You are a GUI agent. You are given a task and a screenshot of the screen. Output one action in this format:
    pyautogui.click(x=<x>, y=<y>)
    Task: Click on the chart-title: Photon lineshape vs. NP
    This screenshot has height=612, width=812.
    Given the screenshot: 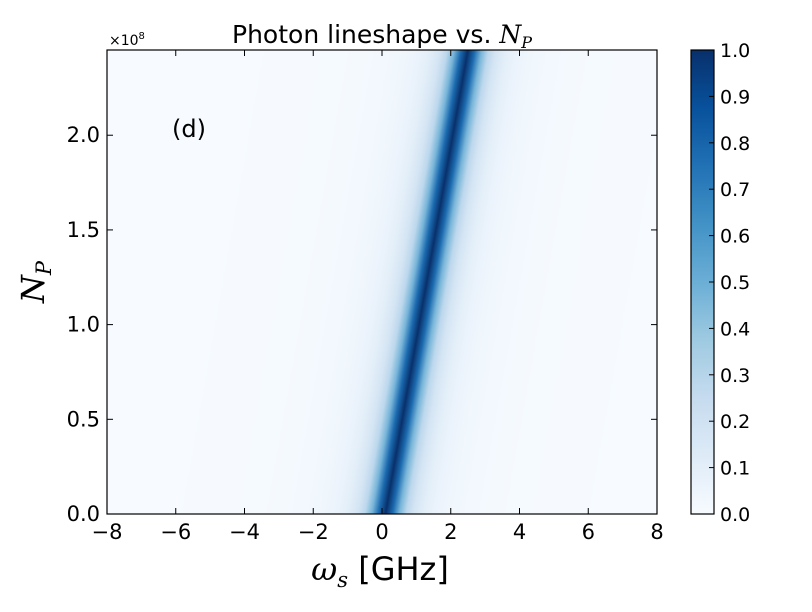 What is the action you would take?
    pyautogui.click(x=382, y=36)
    